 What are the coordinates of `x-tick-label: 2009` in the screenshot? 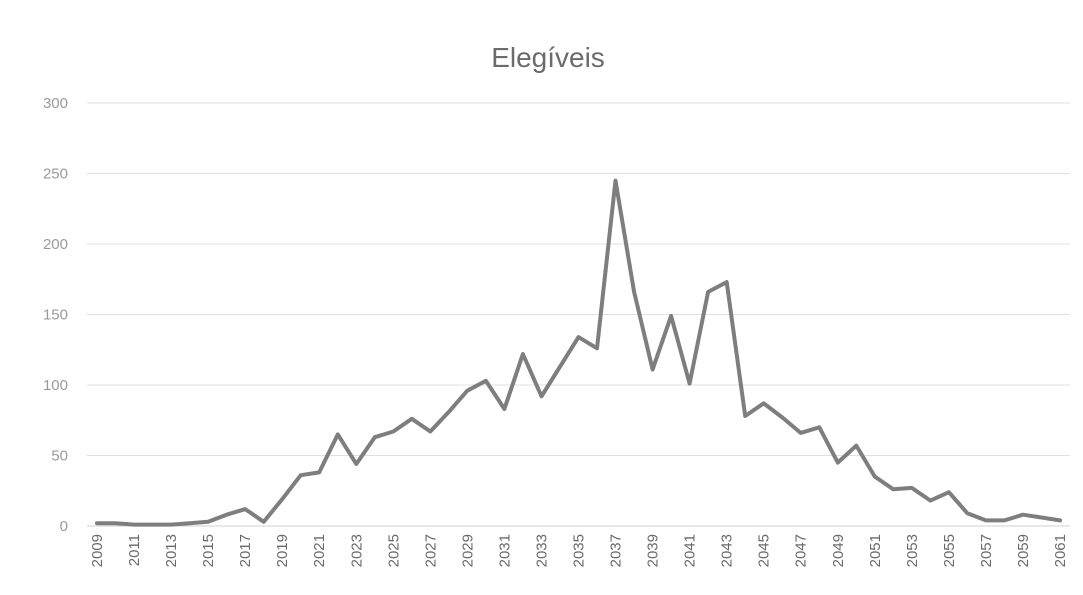 It's located at (97, 550).